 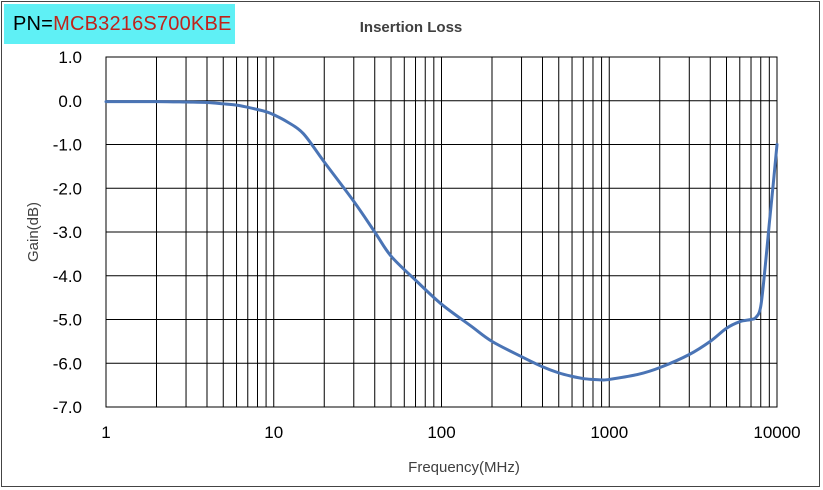 What do you see at coordinates (67, 320) in the screenshot?
I see `y-tick-label: -5.0` at bounding box center [67, 320].